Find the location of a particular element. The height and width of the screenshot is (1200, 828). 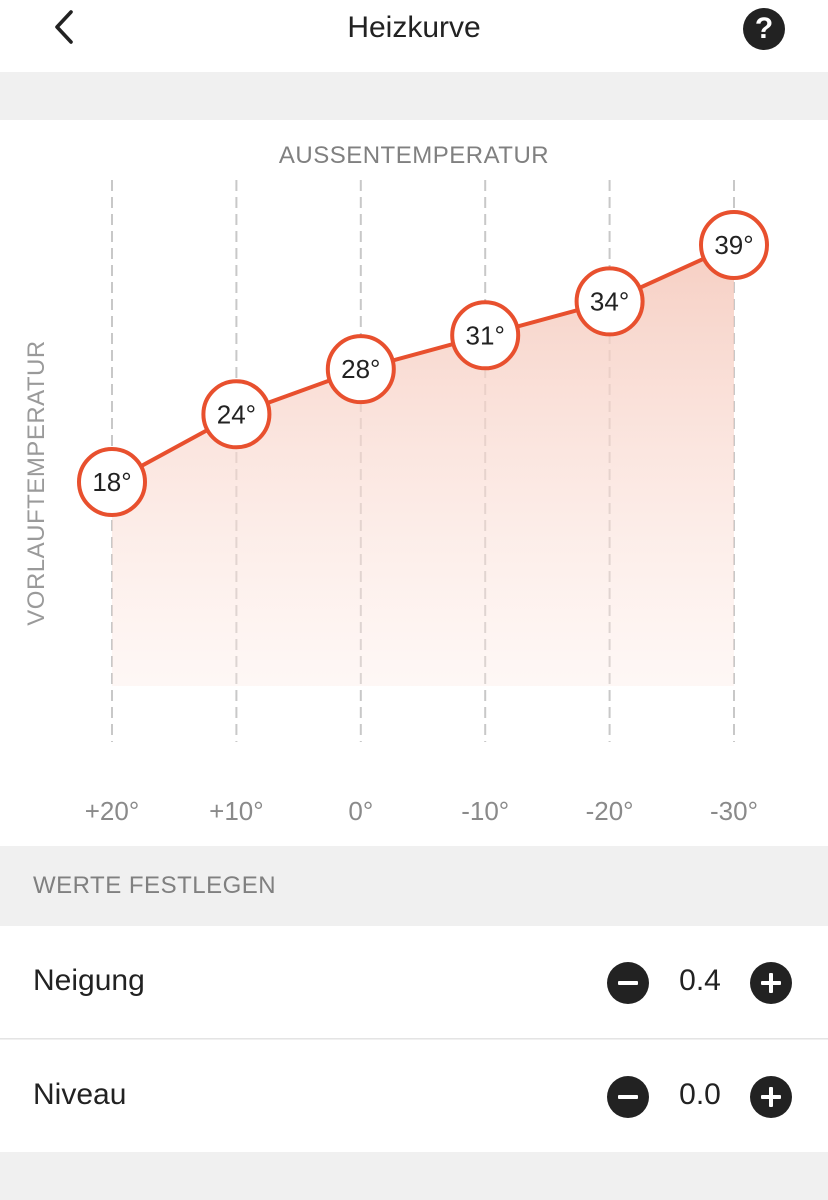

page-title: Heizkurve is located at coordinates (414, 27).